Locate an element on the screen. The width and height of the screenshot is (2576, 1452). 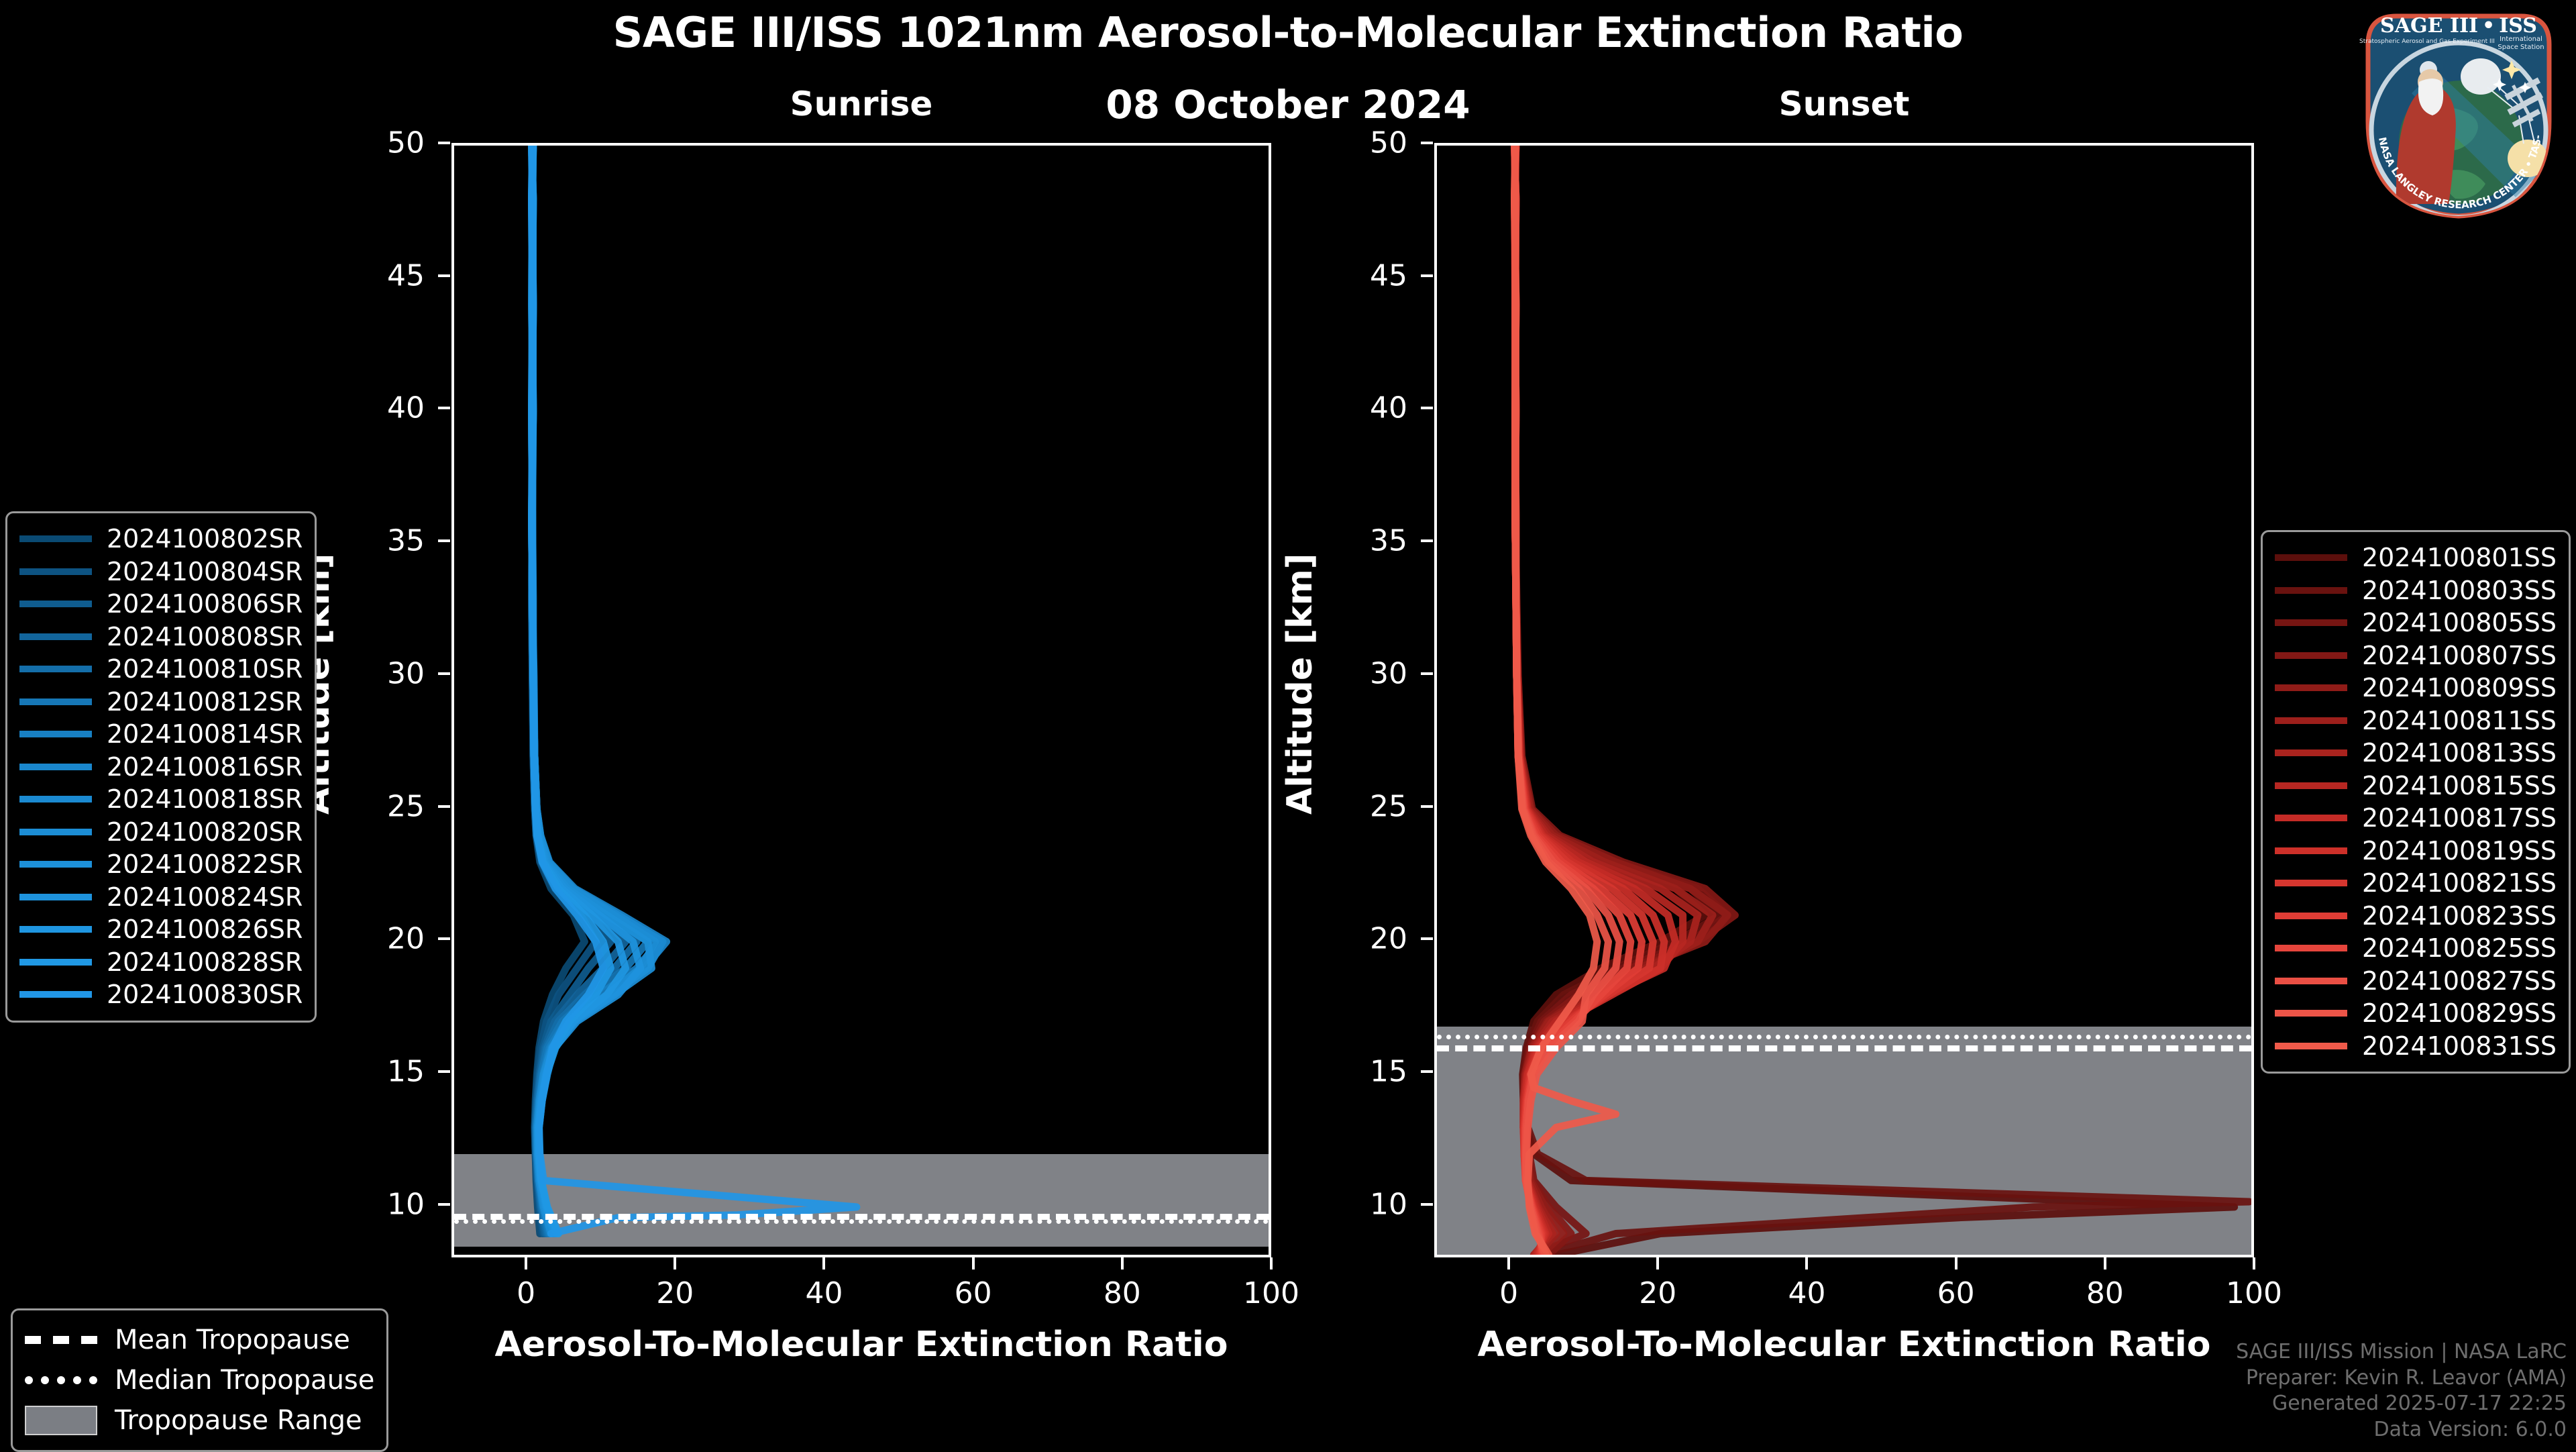
sunrise-legend-item: 2024100808SR is located at coordinates (161, 638).